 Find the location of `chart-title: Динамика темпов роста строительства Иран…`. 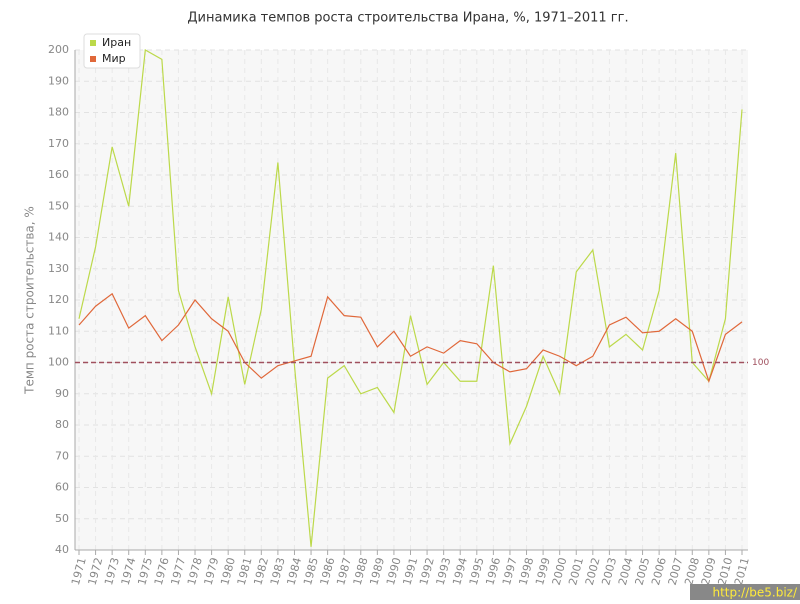

chart-title: Динамика темпов роста строительства Иран… is located at coordinates (407, 18).